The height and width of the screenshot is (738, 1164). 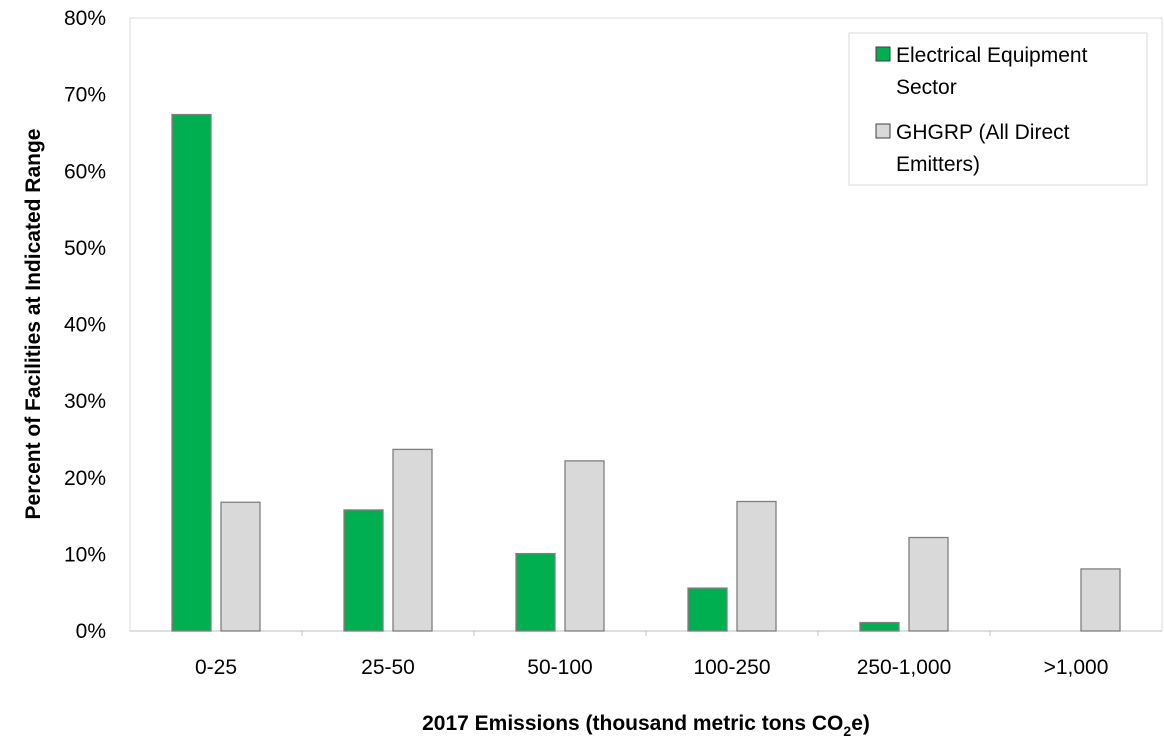 What do you see at coordinates (883, 131) in the screenshot?
I see `legend-swatch-ghgrp` at bounding box center [883, 131].